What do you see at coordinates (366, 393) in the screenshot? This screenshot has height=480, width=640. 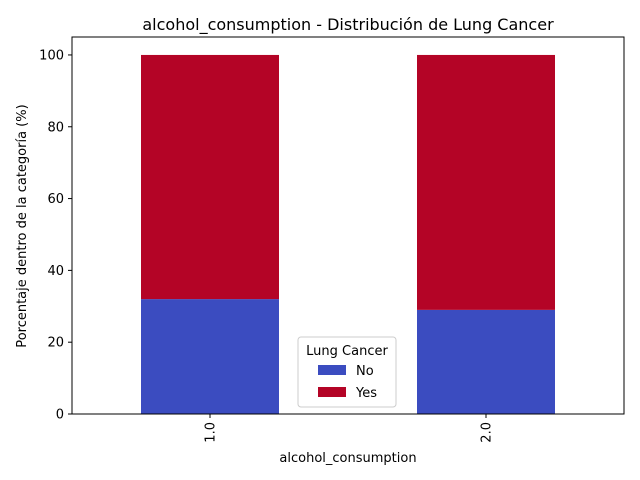 I see `legend-label-yes: Yes` at bounding box center [366, 393].